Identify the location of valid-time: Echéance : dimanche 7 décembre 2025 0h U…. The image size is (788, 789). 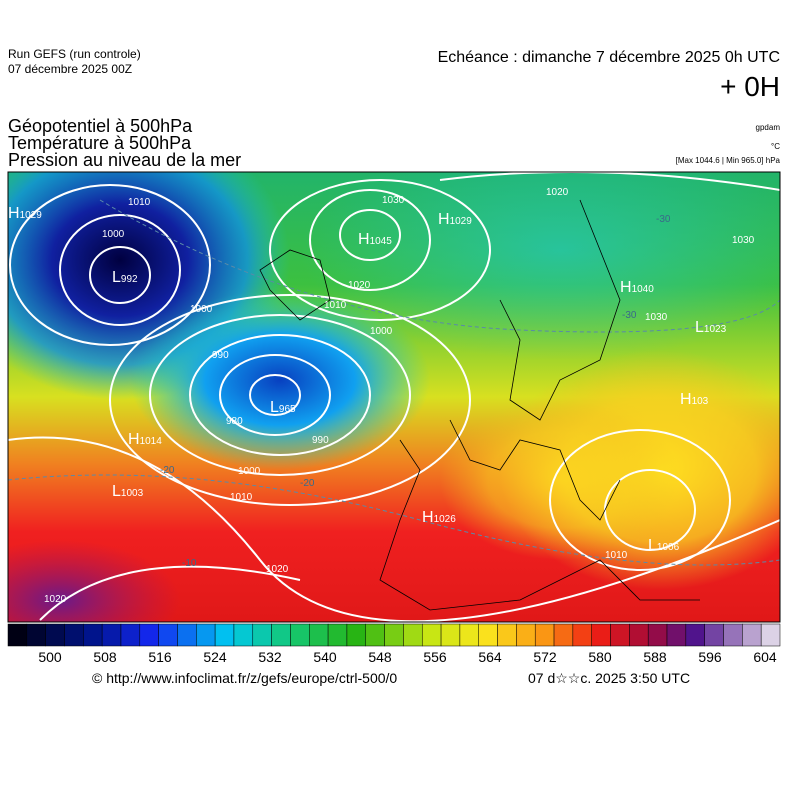
(609, 57).